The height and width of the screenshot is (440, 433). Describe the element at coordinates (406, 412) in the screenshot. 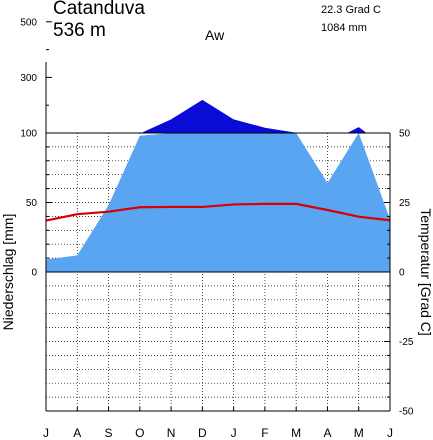

I see `y-tick-label-right: -50` at that location.